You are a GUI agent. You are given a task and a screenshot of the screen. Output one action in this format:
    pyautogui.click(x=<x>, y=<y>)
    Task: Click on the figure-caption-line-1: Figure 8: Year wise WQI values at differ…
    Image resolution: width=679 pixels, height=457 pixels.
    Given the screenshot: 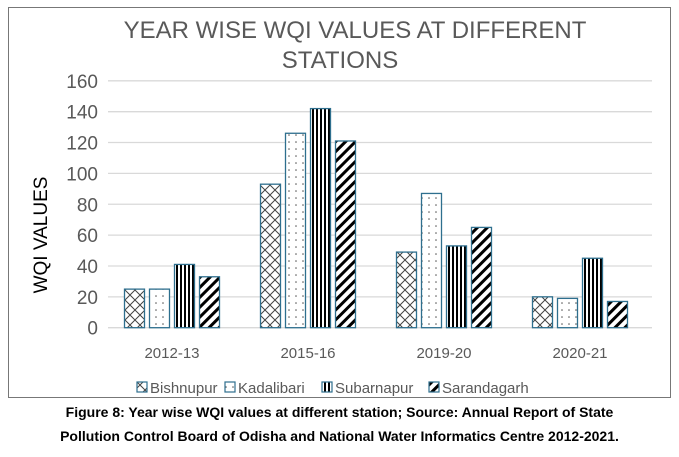 What is the action you would take?
    pyautogui.click(x=339, y=412)
    